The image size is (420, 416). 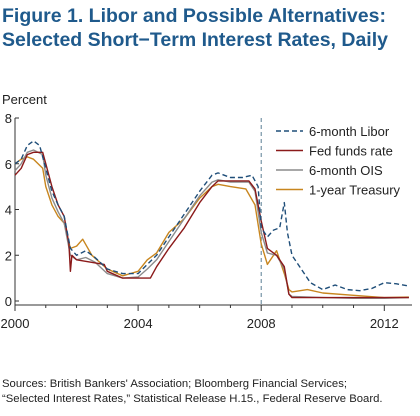 What do you see at coordinates (384, 323) in the screenshot?
I see `x-tick-label: 2012` at bounding box center [384, 323].